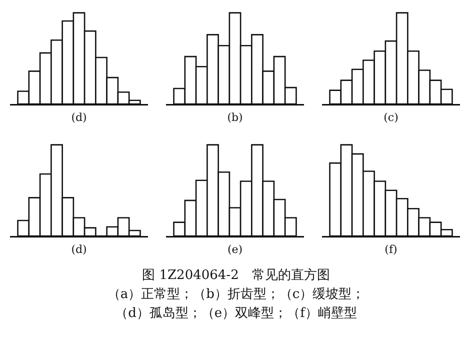 This screenshot has width=472, height=347. What do you see at coordinates (236, 276) in the screenshot?
I see `caption: 图 1Z204064-2 常见的直方图` at bounding box center [236, 276].